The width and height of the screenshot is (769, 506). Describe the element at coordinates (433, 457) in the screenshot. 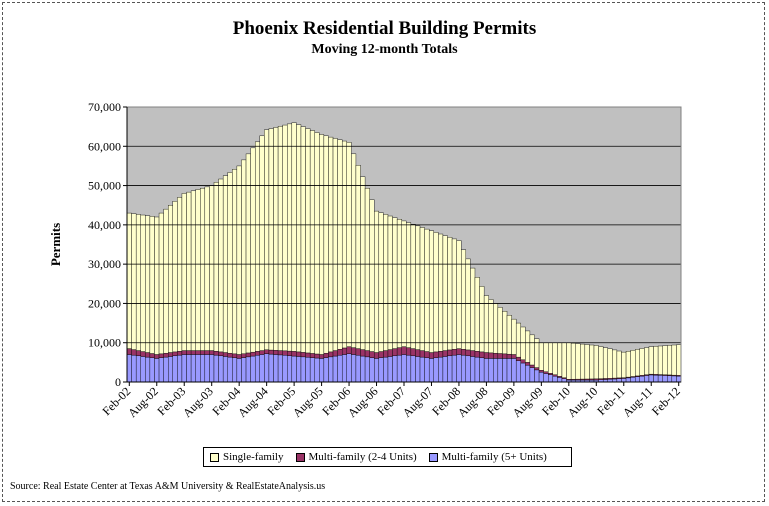

I see `legend-swatch-multi-5plus` at that location.